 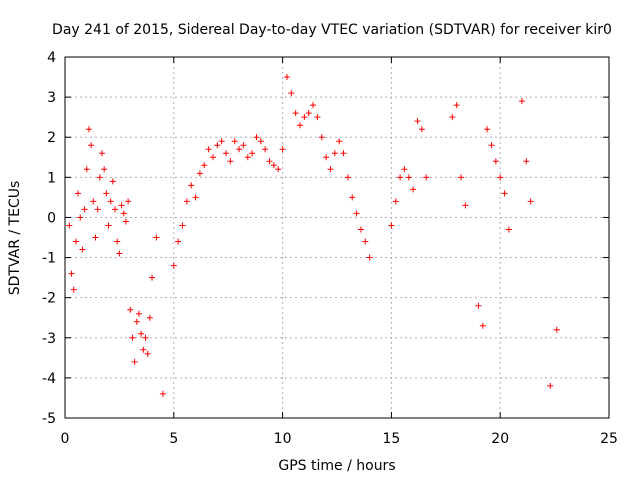 What do you see at coordinates (49, 259) in the screenshot?
I see `y-tick-label: -1` at bounding box center [49, 259].